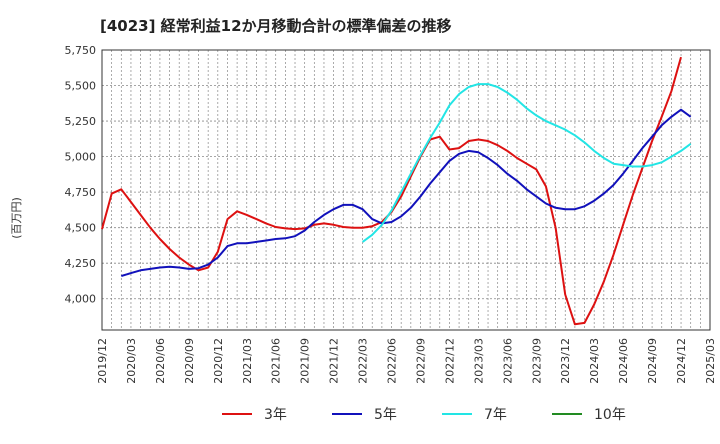  Describe the element at coordinates (81, 157) in the screenshot. I see `y-tick-label: 5,000` at that location.